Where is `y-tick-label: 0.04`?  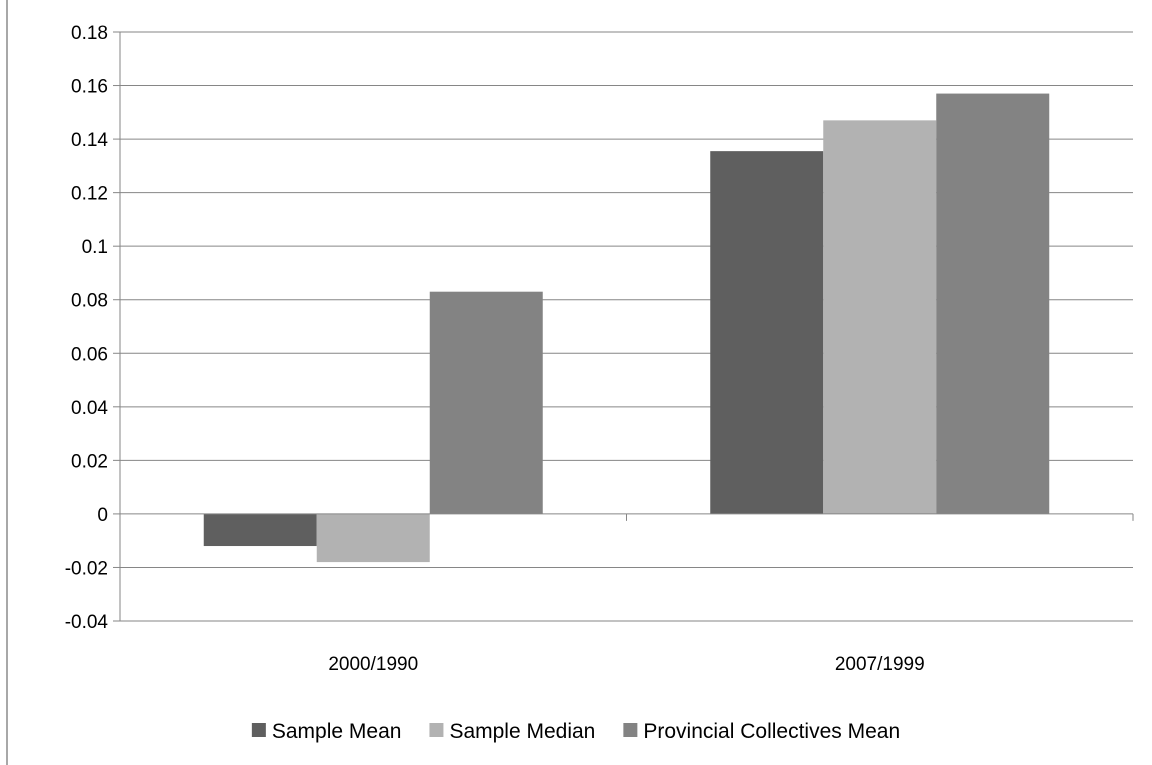
y-tick-label: 0.04 is located at coordinates (89, 408).